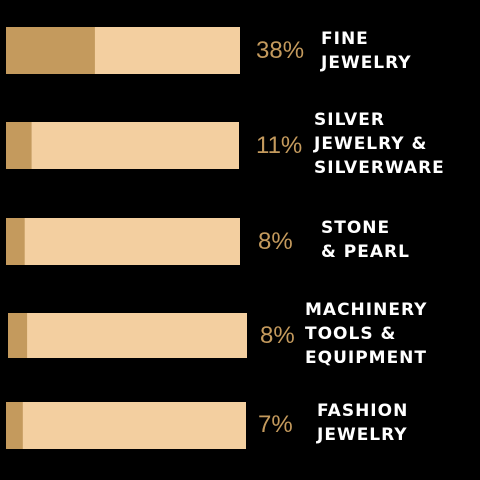 This screenshot has width=480, height=480. I want to click on category-label-line: JEWELRY &, so click(371, 144).